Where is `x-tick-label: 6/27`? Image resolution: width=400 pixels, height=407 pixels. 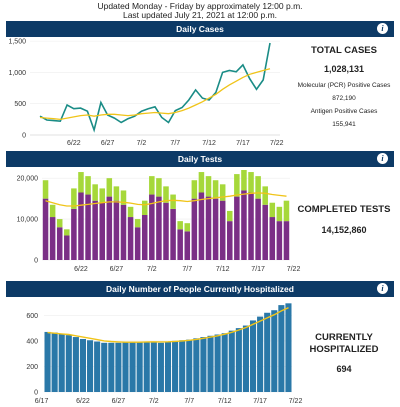
x-tick-label: 6/27 is located at coordinates (119, 401).